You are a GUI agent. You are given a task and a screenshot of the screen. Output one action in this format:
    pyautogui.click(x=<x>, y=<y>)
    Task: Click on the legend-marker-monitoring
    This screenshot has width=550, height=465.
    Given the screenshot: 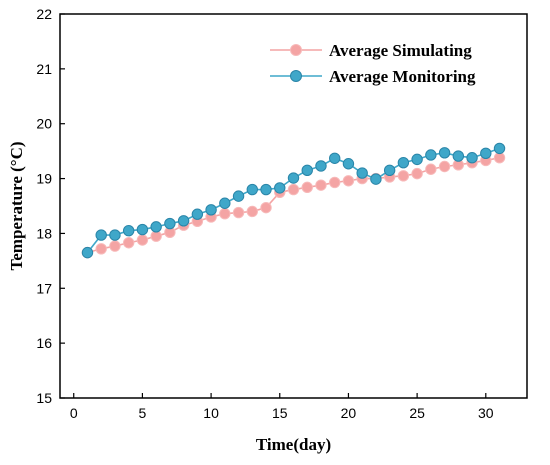 What is the action you would take?
    pyautogui.click(x=296, y=76)
    